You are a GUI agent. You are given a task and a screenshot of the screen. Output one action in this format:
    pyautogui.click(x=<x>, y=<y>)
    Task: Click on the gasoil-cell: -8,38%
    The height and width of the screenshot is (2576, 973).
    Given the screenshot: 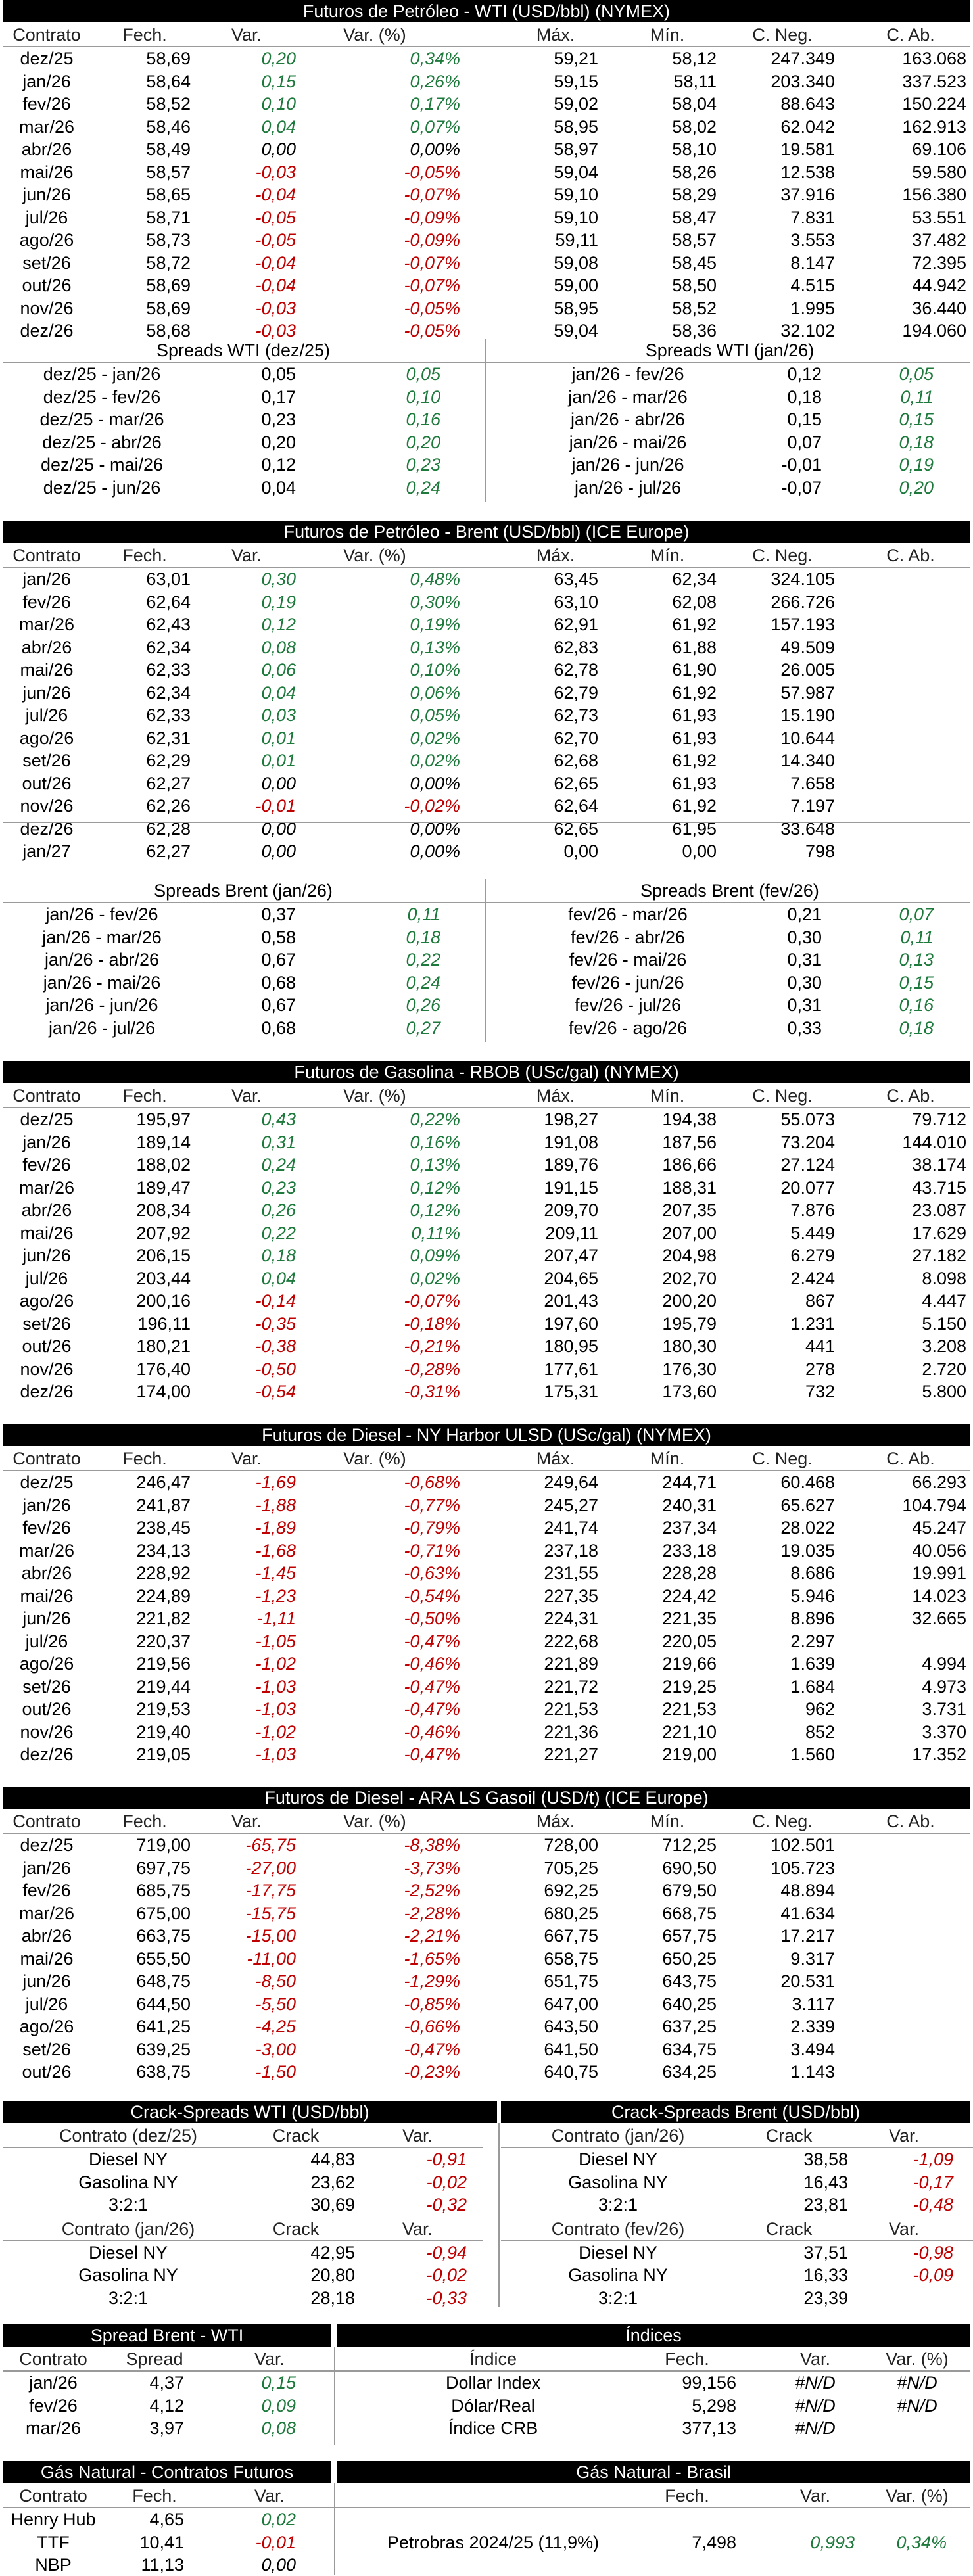 What is the action you would take?
    pyautogui.click(x=432, y=1845)
    